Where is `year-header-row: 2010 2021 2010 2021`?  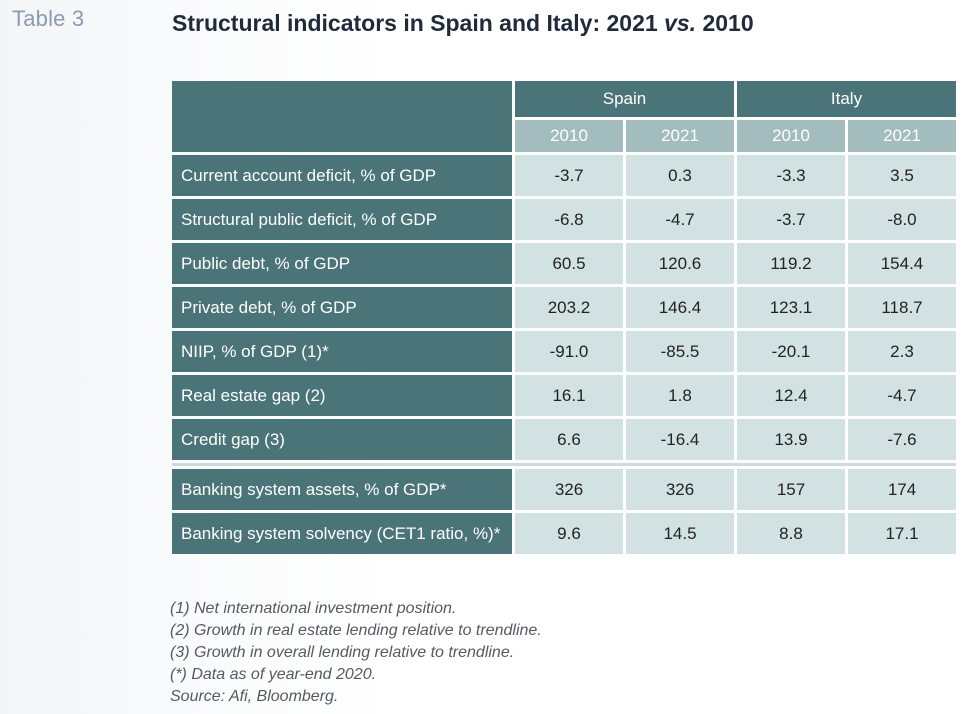
year-header-row: 2010 2021 2010 2021 is located at coordinates (564, 136).